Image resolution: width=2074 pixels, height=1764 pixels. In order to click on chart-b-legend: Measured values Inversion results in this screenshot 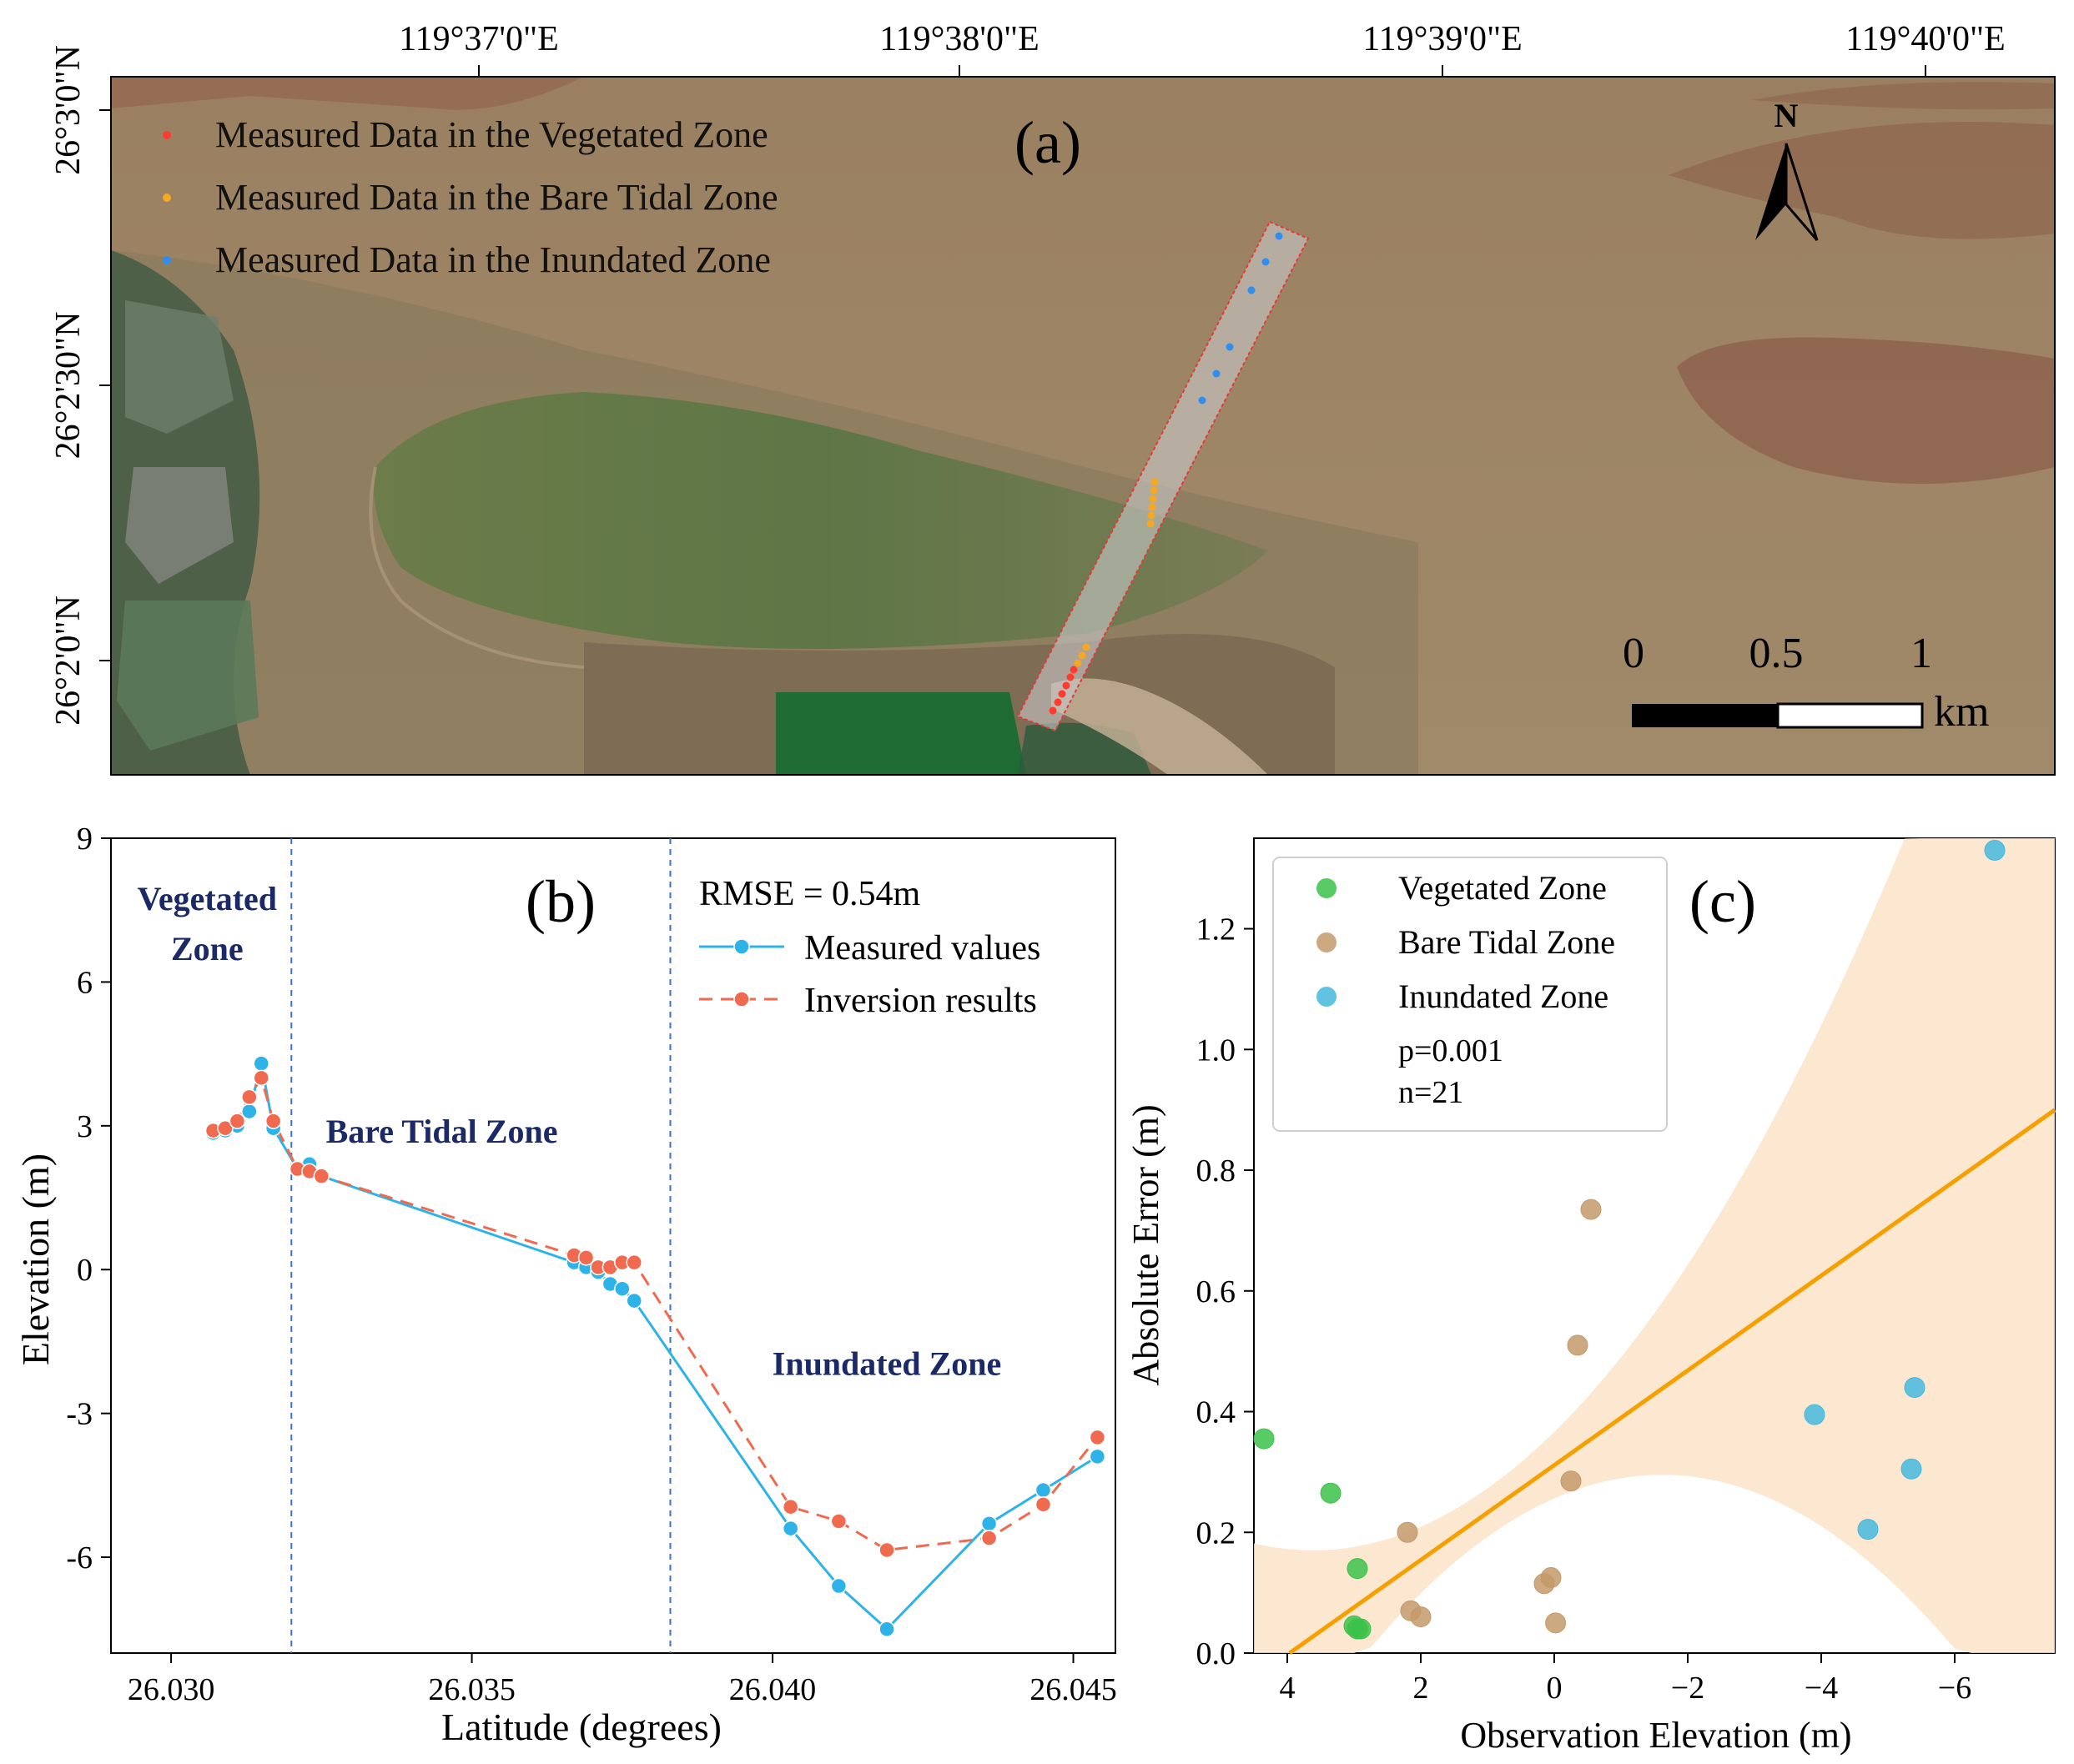, I will do `click(870, 975)`.